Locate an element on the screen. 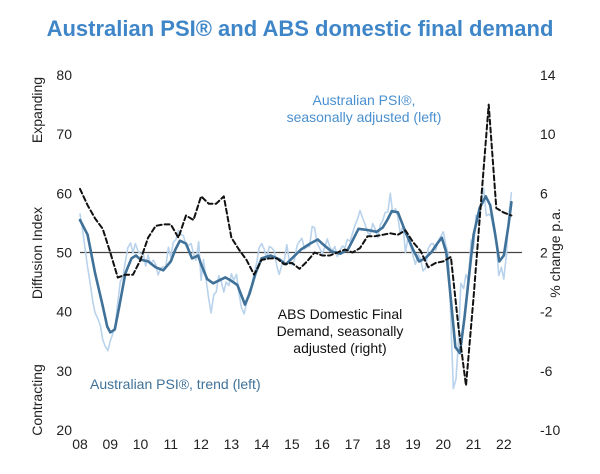 The width and height of the screenshot is (600, 474). annotation-abs-line3: adjusted (right) is located at coordinates (339, 348).